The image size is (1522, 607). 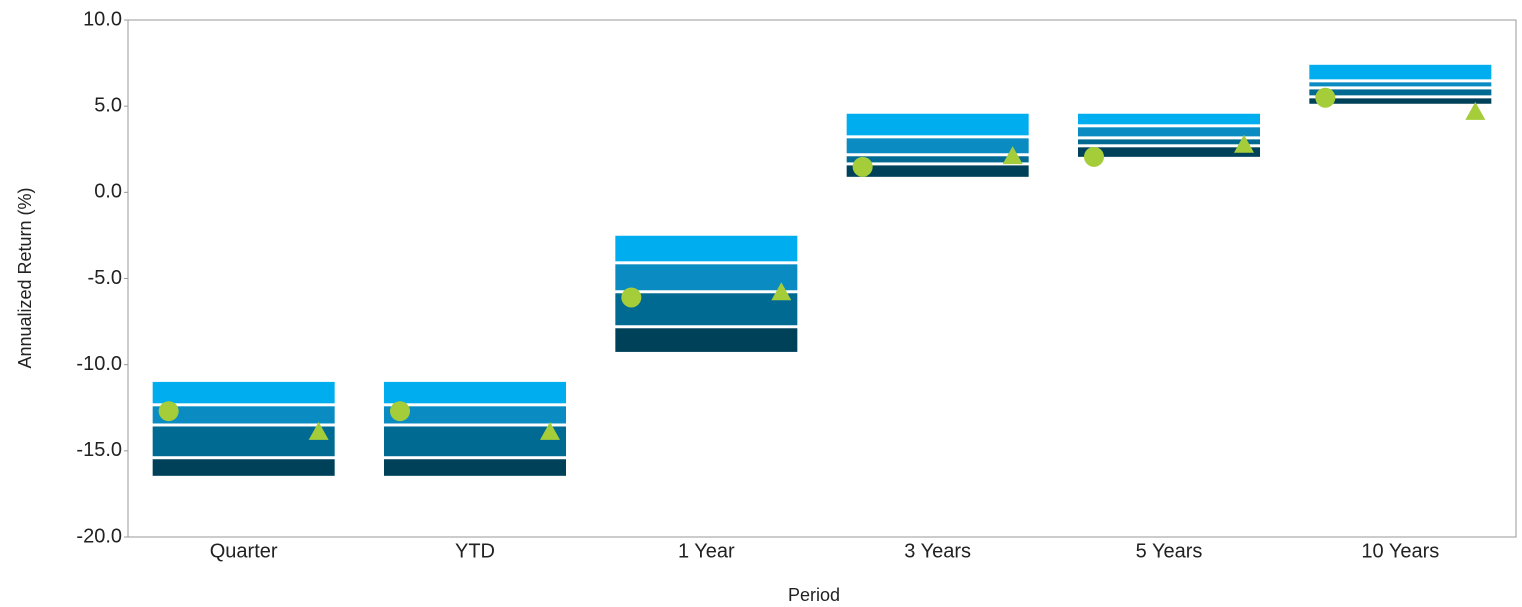 I want to click on x-tick-label: 5 Years, so click(x=1169, y=551).